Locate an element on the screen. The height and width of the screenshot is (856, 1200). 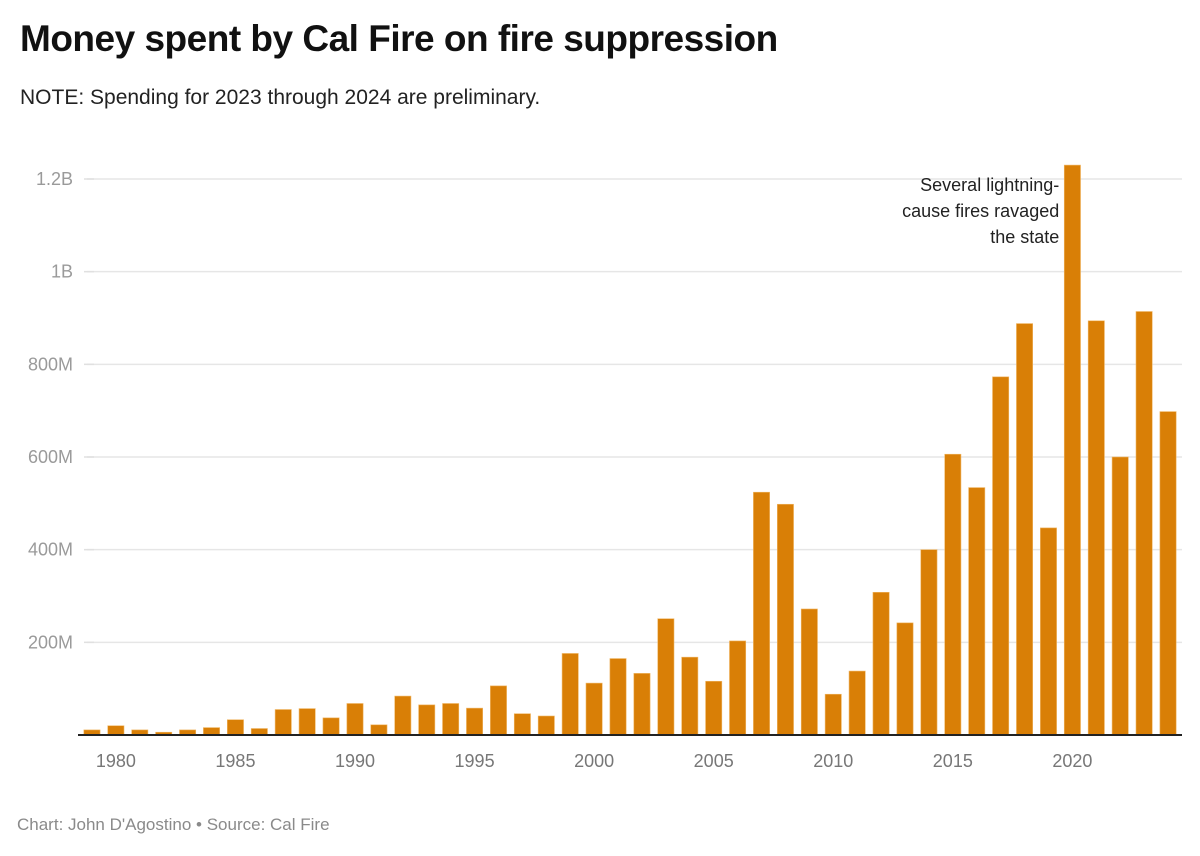
x-tick-label: 1990 is located at coordinates (355, 761).